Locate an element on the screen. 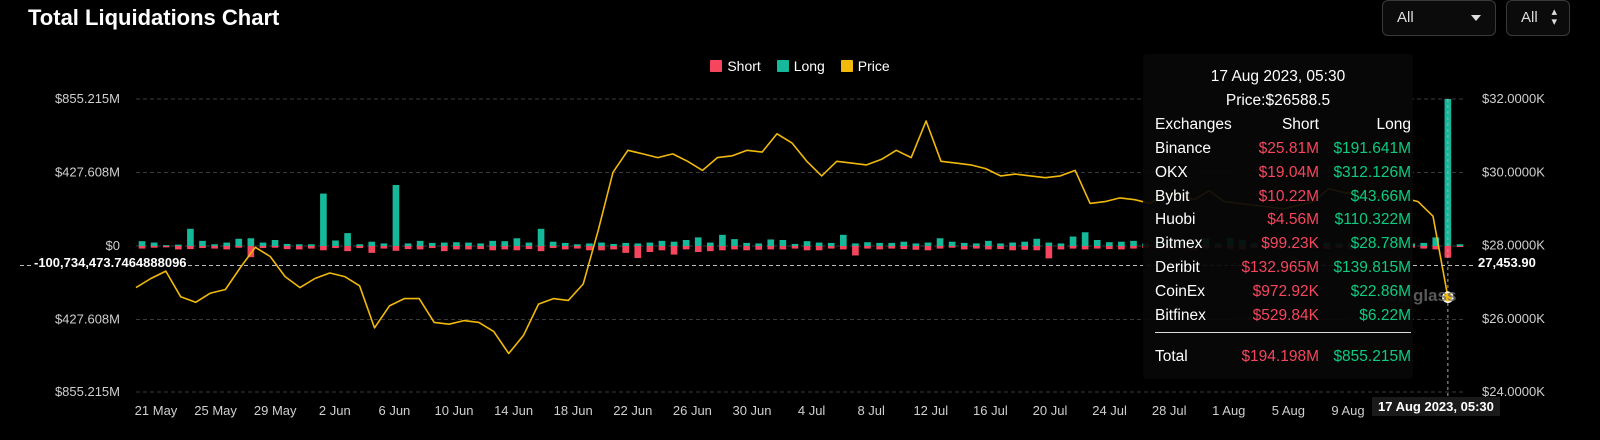 The height and width of the screenshot is (440, 1600). range-select: All ▴ ▾ is located at coordinates (1538, 18).